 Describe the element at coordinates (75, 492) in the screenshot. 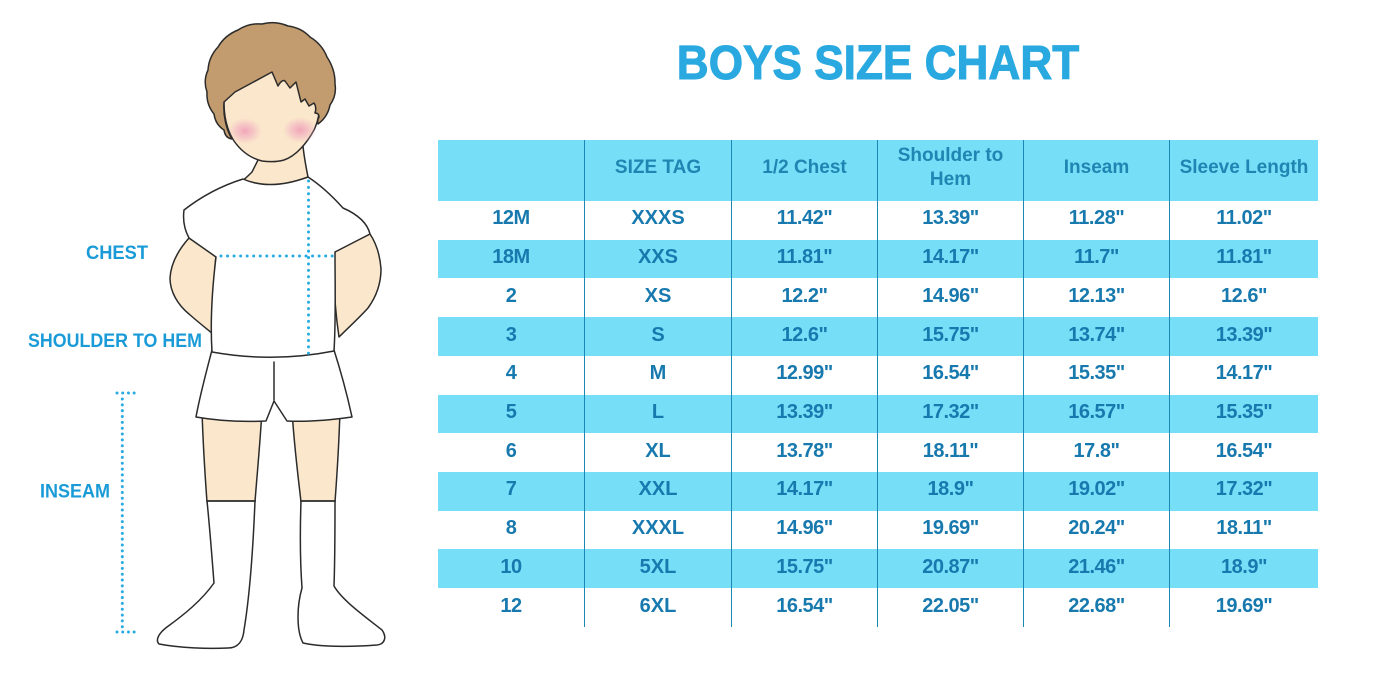

I see `svg-text: INSEAM` at that location.